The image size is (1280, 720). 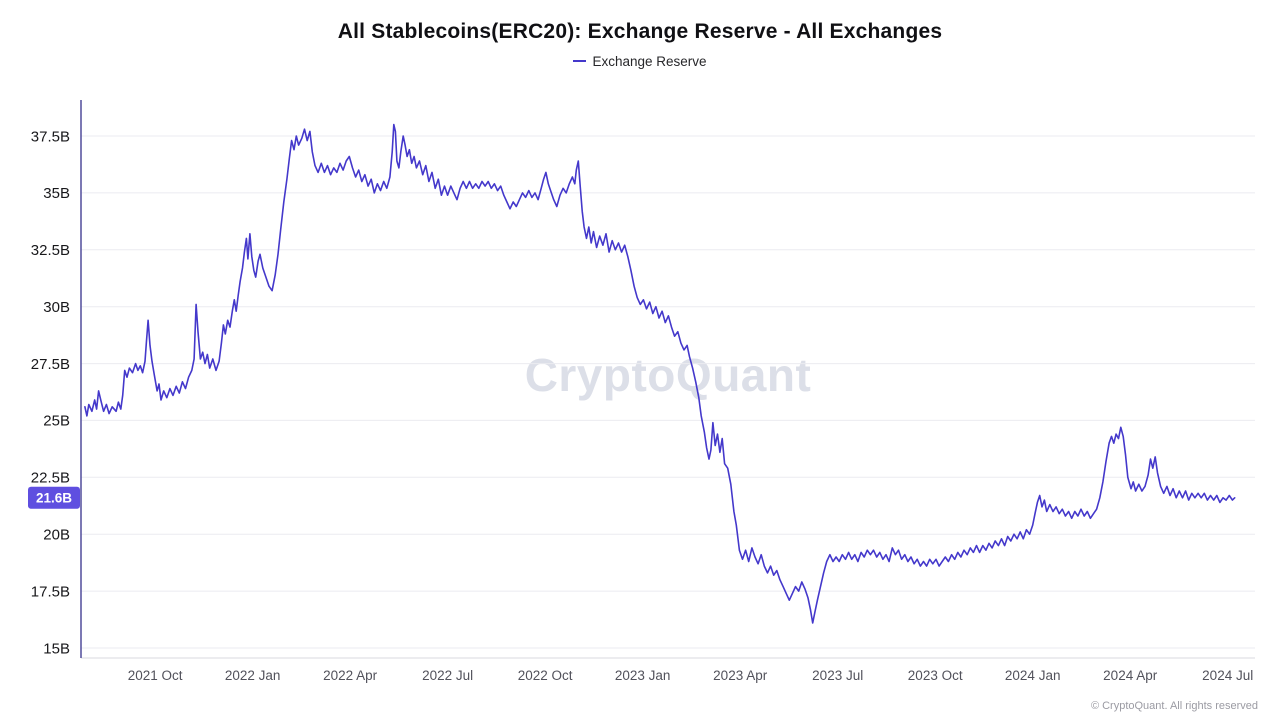 I want to click on x-tick-label: 2022 Apr, so click(x=350, y=675).